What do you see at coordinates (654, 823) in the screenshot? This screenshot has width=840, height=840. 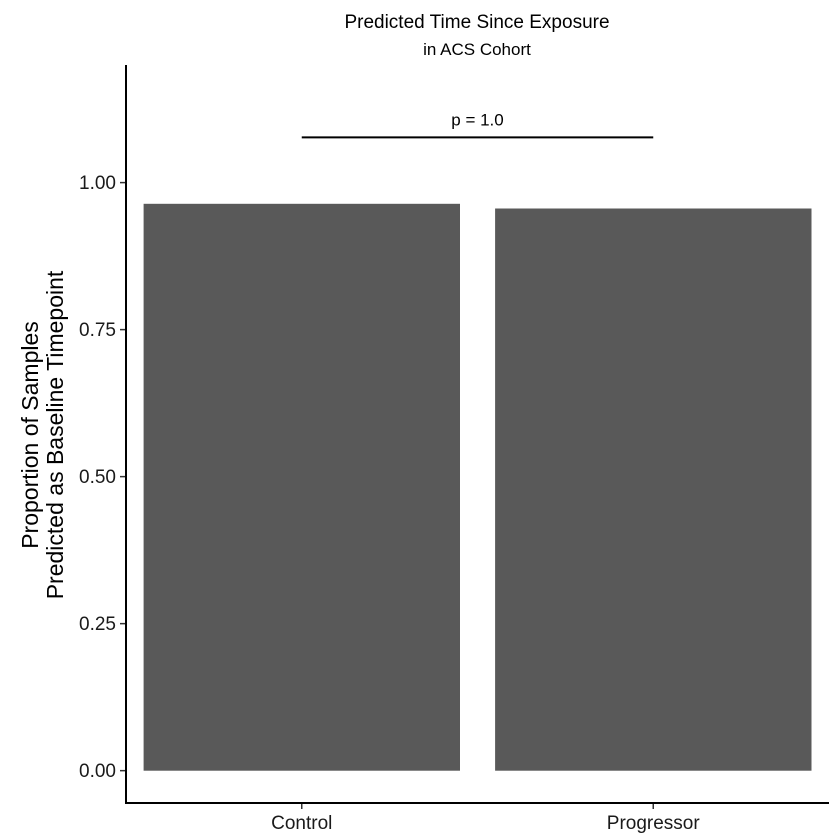 I see `x-tick-label-progressor: Progressor` at bounding box center [654, 823].